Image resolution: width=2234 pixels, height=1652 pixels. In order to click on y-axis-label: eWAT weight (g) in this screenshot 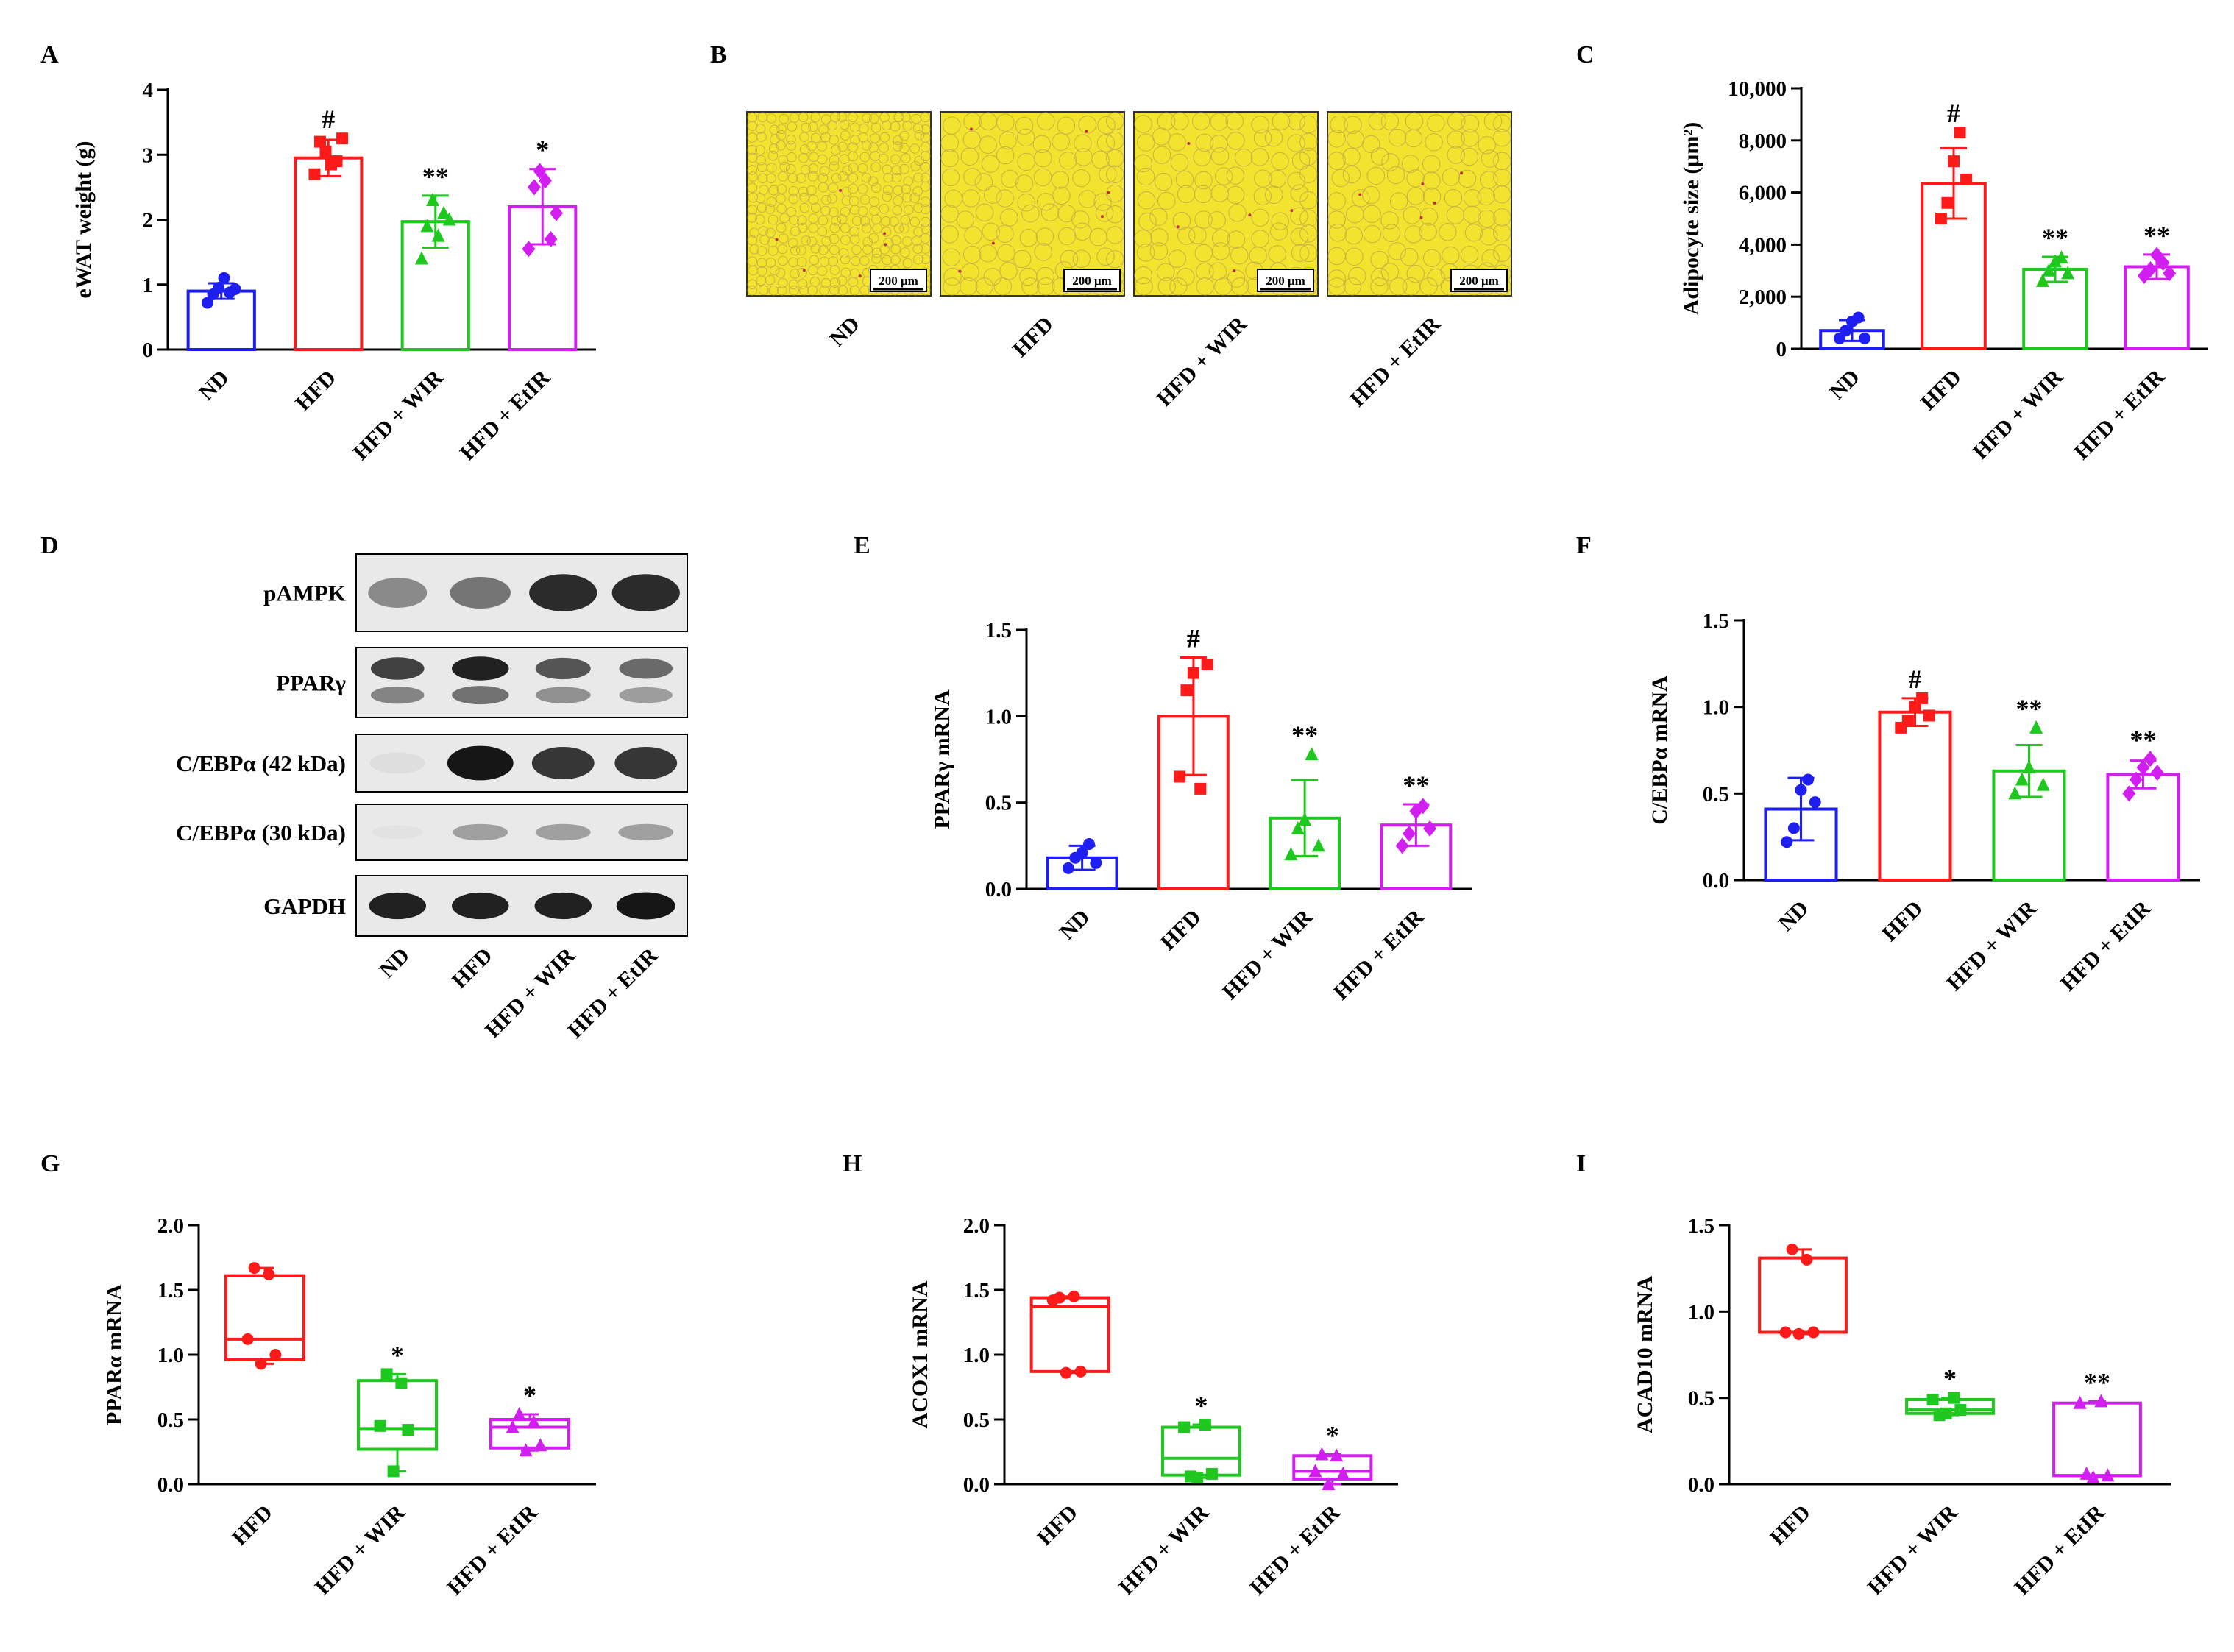, I will do `click(83, 220)`.